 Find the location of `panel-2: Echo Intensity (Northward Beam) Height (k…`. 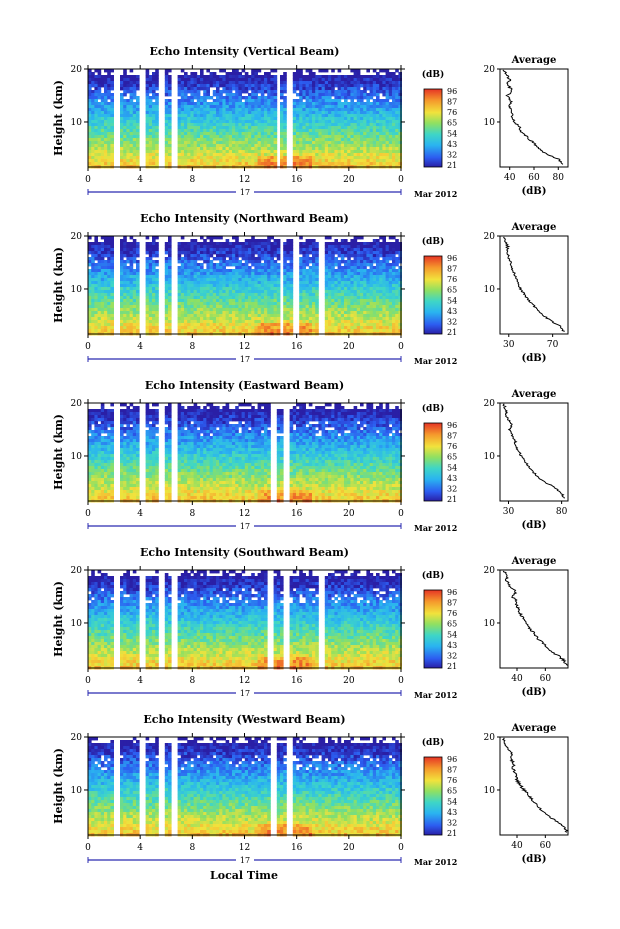

panel-2: Echo Intensity (Northward Beam) Height (k… is located at coordinates (310, 289).